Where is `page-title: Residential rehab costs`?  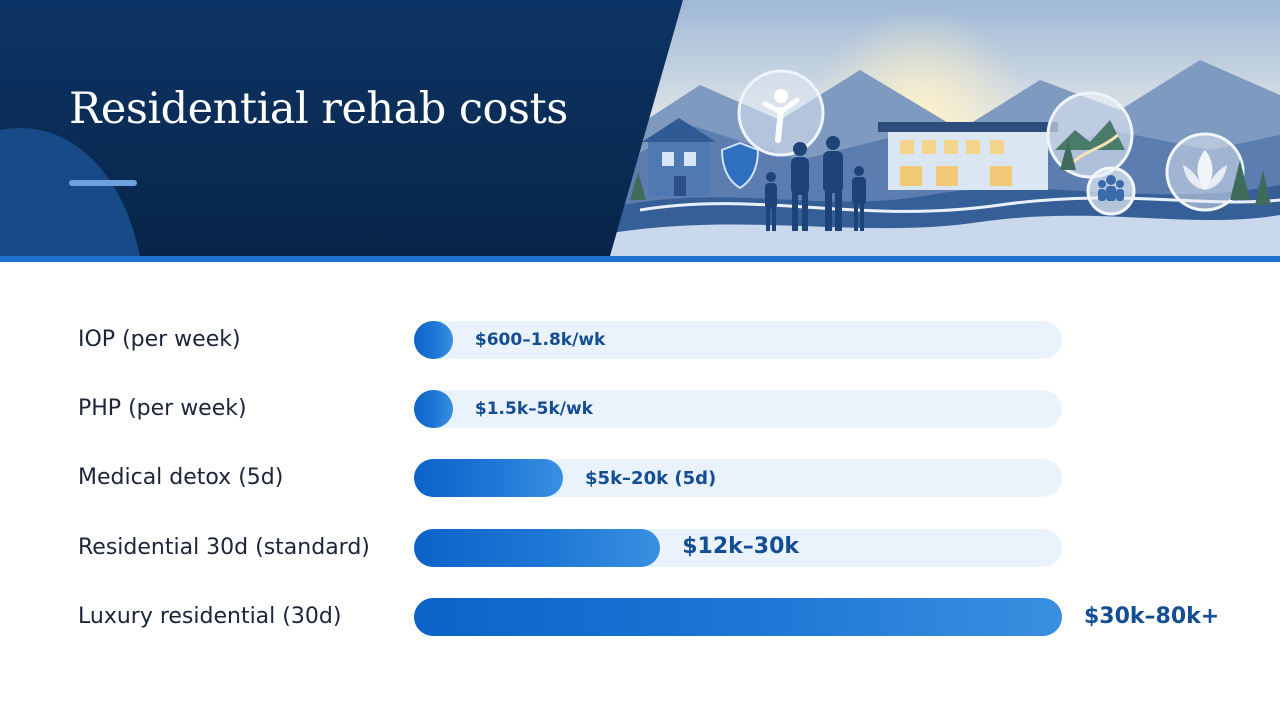 page-title: Residential rehab costs is located at coordinates (318, 109).